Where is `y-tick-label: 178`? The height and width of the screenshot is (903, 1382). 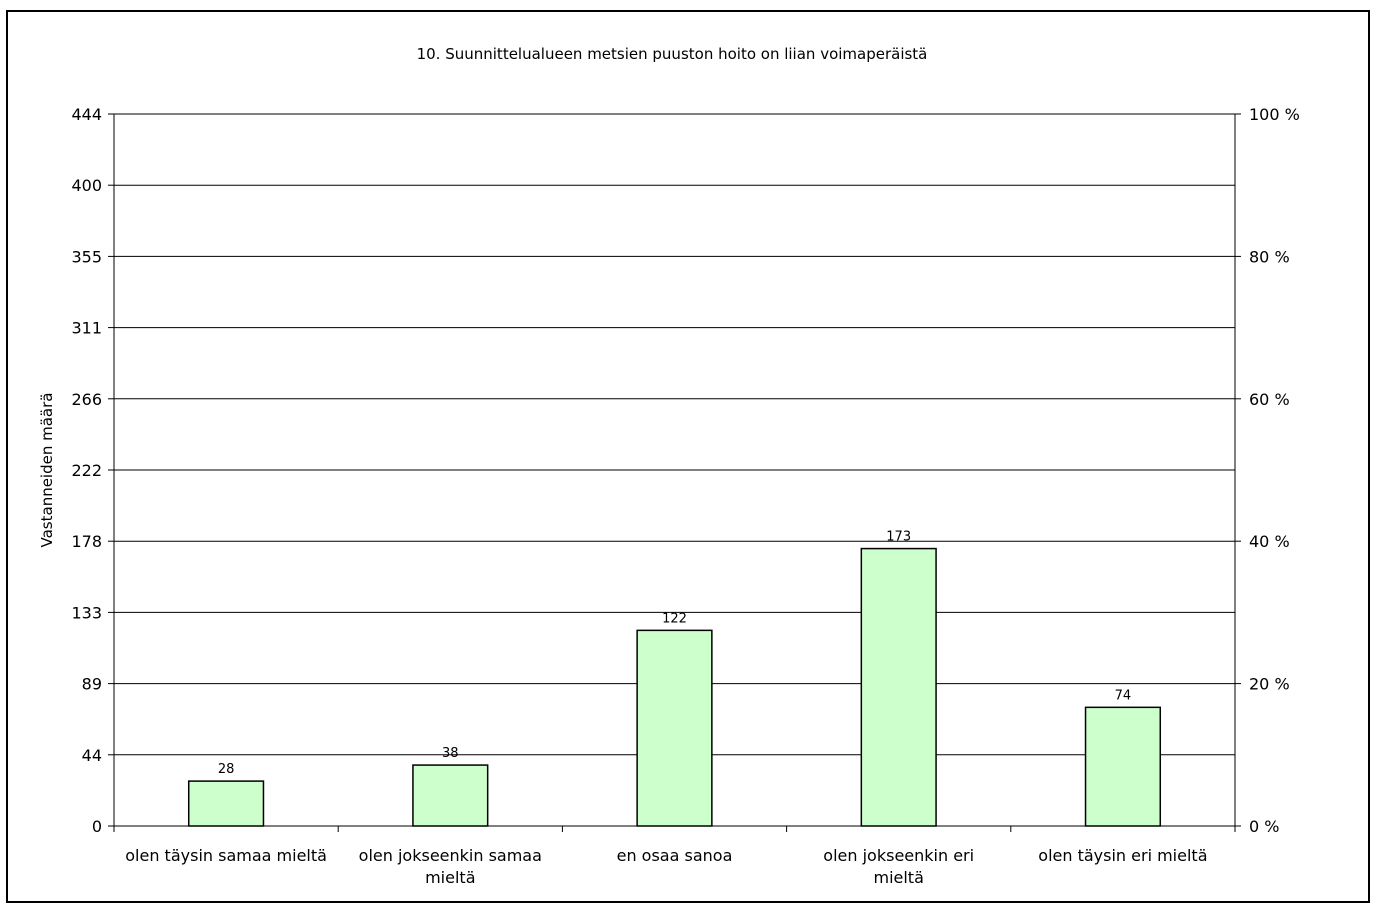 y-tick-label: 178 is located at coordinates (86, 541).